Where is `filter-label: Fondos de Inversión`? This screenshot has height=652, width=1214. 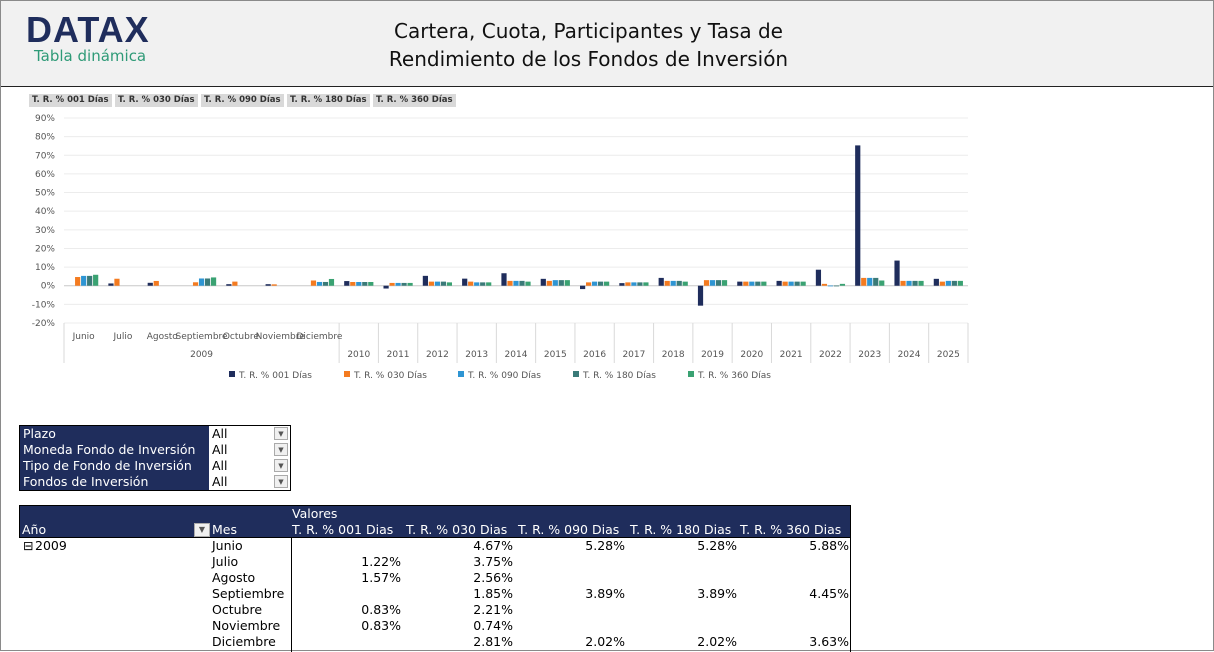 filter-label: Fondos de Inversión is located at coordinates (86, 481).